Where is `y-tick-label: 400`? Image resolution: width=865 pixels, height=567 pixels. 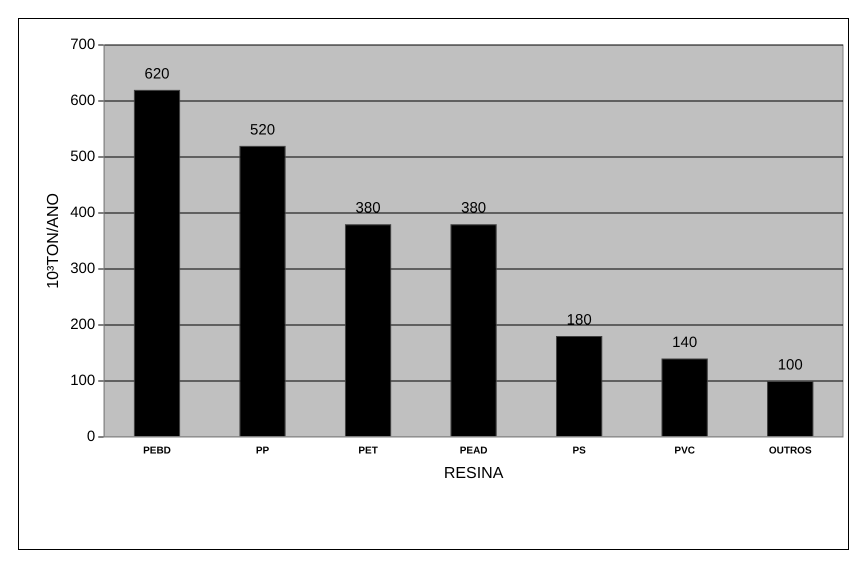
y-tick-label: 400 is located at coordinates (83, 213).